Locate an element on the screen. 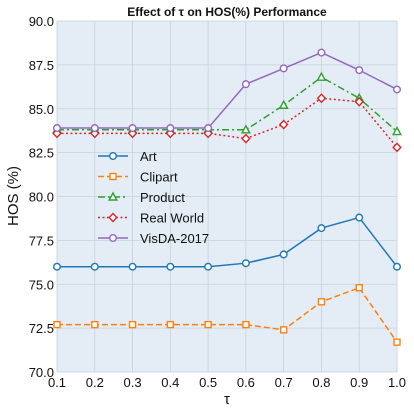 The height and width of the screenshot is (414, 414). legend-marker-art is located at coordinates (112, 155).